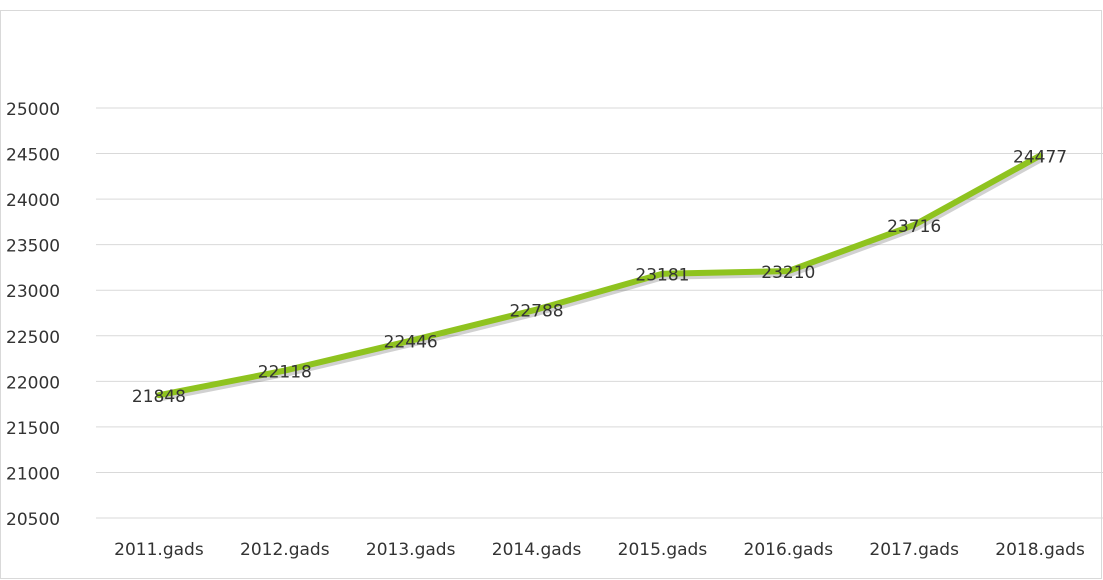  I want to click on y-tick-label: 22500, so click(33, 338).